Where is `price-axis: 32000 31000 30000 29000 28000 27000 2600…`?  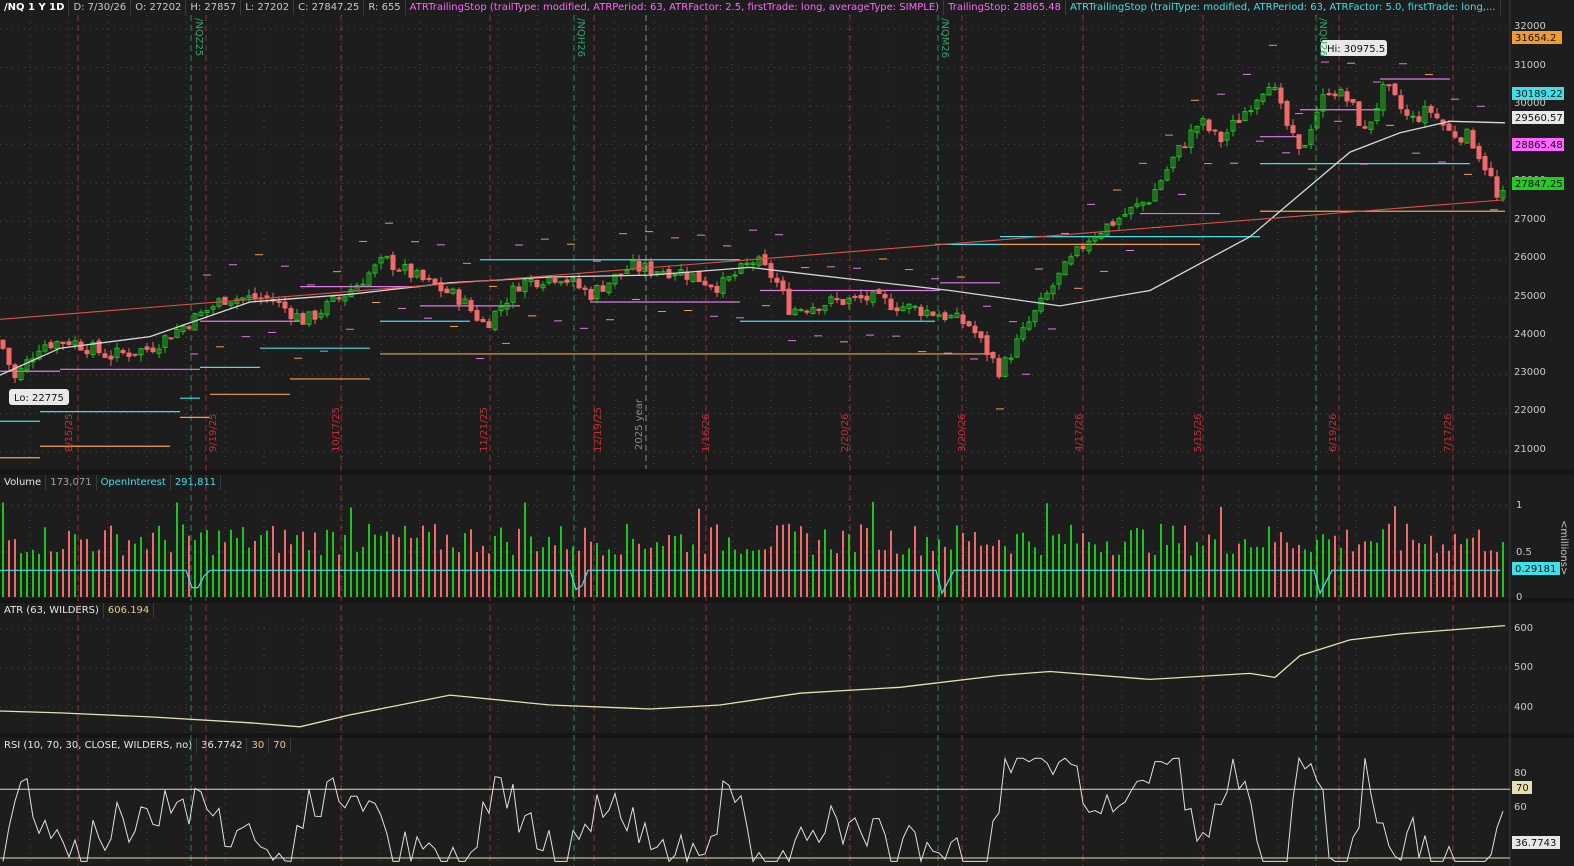
price-axis: 32000 31000 30000 29000 28000 27000 2600… is located at coordinates (1538, 238).